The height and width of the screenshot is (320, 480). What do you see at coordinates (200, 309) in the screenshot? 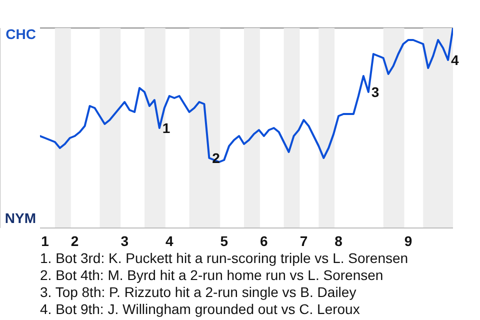
I see `text: 4. Bot 9th: J. Willingham grounded out vs C. Leroux` at bounding box center [200, 309].